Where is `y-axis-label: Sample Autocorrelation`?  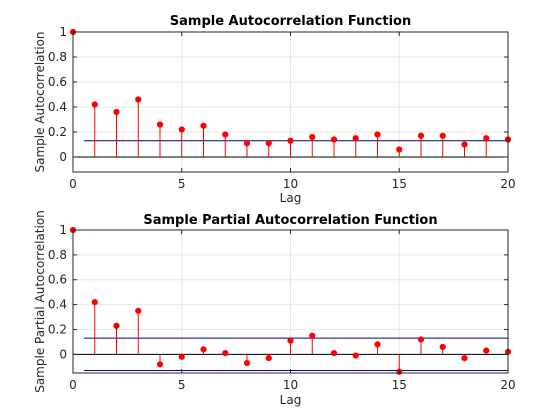 y-axis-label: Sample Autocorrelation is located at coordinates (40, 101).